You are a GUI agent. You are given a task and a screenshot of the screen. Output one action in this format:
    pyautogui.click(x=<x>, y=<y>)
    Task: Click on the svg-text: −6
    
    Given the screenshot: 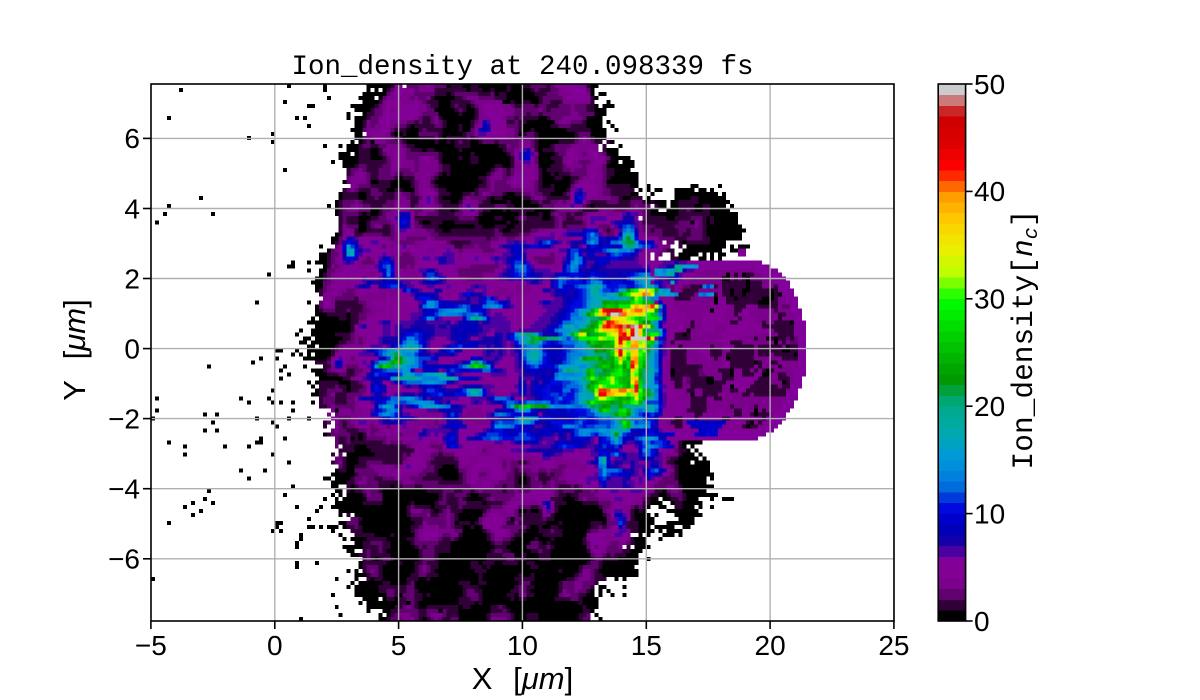 What is the action you would take?
    pyautogui.click(x=124, y=559)
    